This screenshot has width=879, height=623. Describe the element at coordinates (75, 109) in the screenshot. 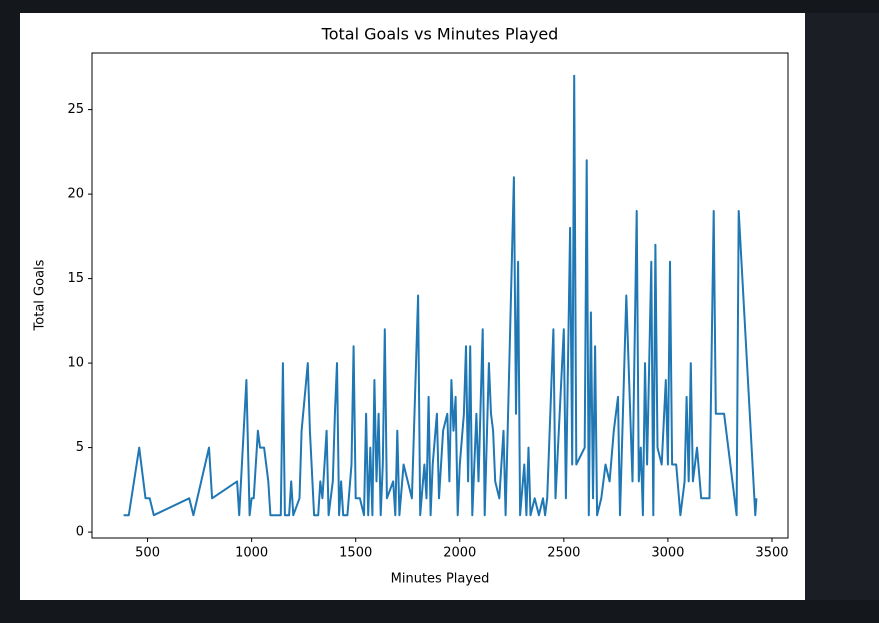

I see `y-tick-label: 25` at that location.